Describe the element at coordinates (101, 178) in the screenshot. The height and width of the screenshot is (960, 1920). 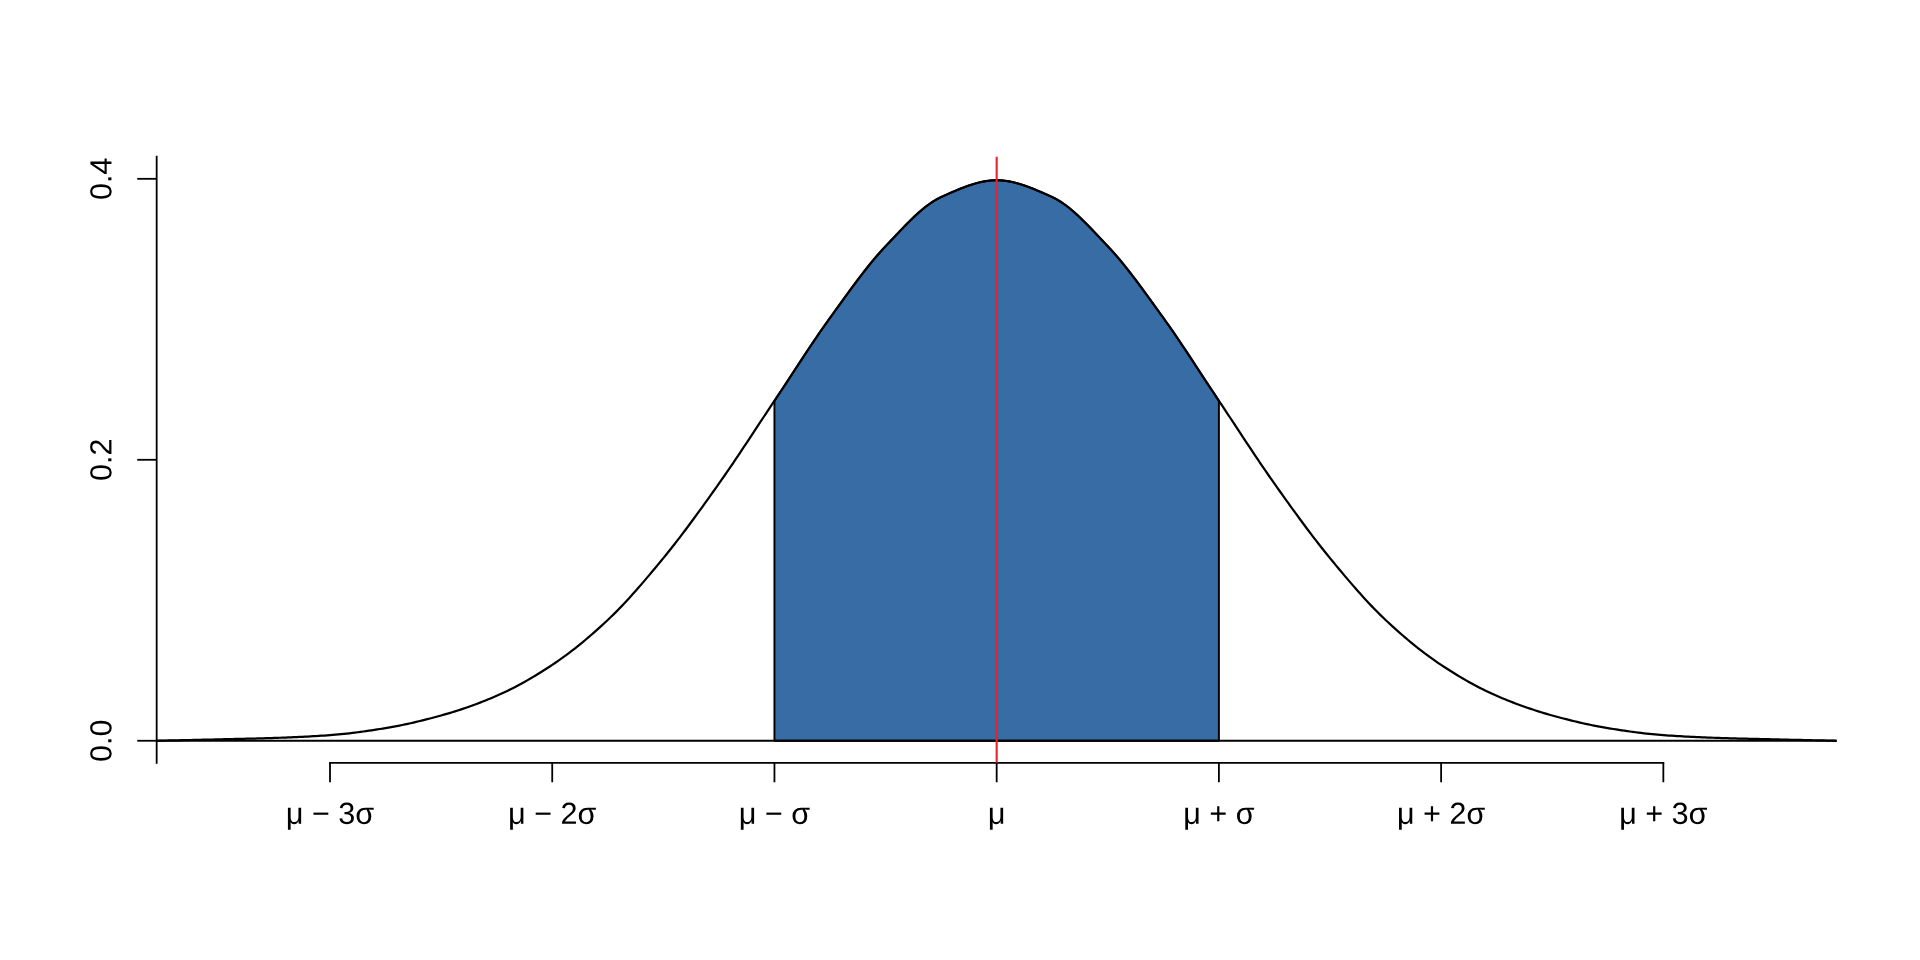
I see `y-tick-label: 0.4` at that location.